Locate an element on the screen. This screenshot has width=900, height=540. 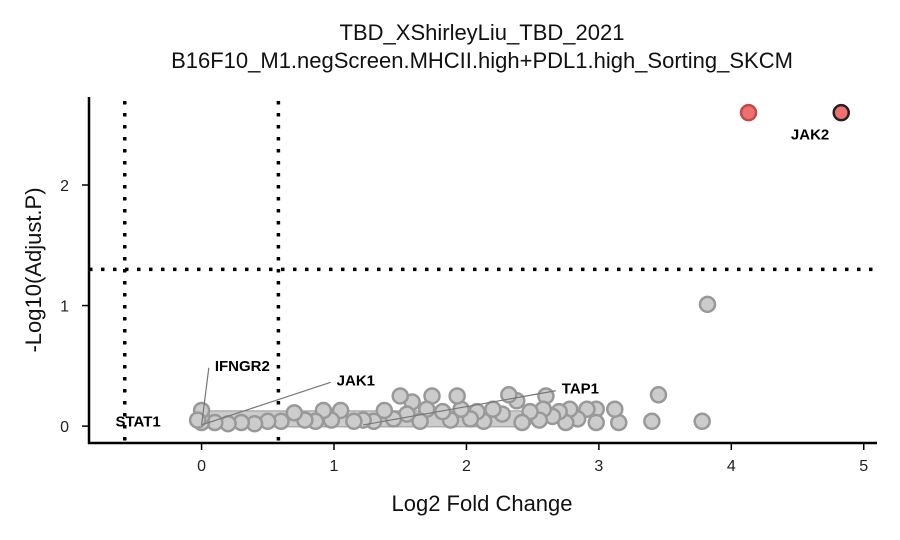
y-axis-title: -Log10(Adjust.P) is located at coordinates (33, 269).